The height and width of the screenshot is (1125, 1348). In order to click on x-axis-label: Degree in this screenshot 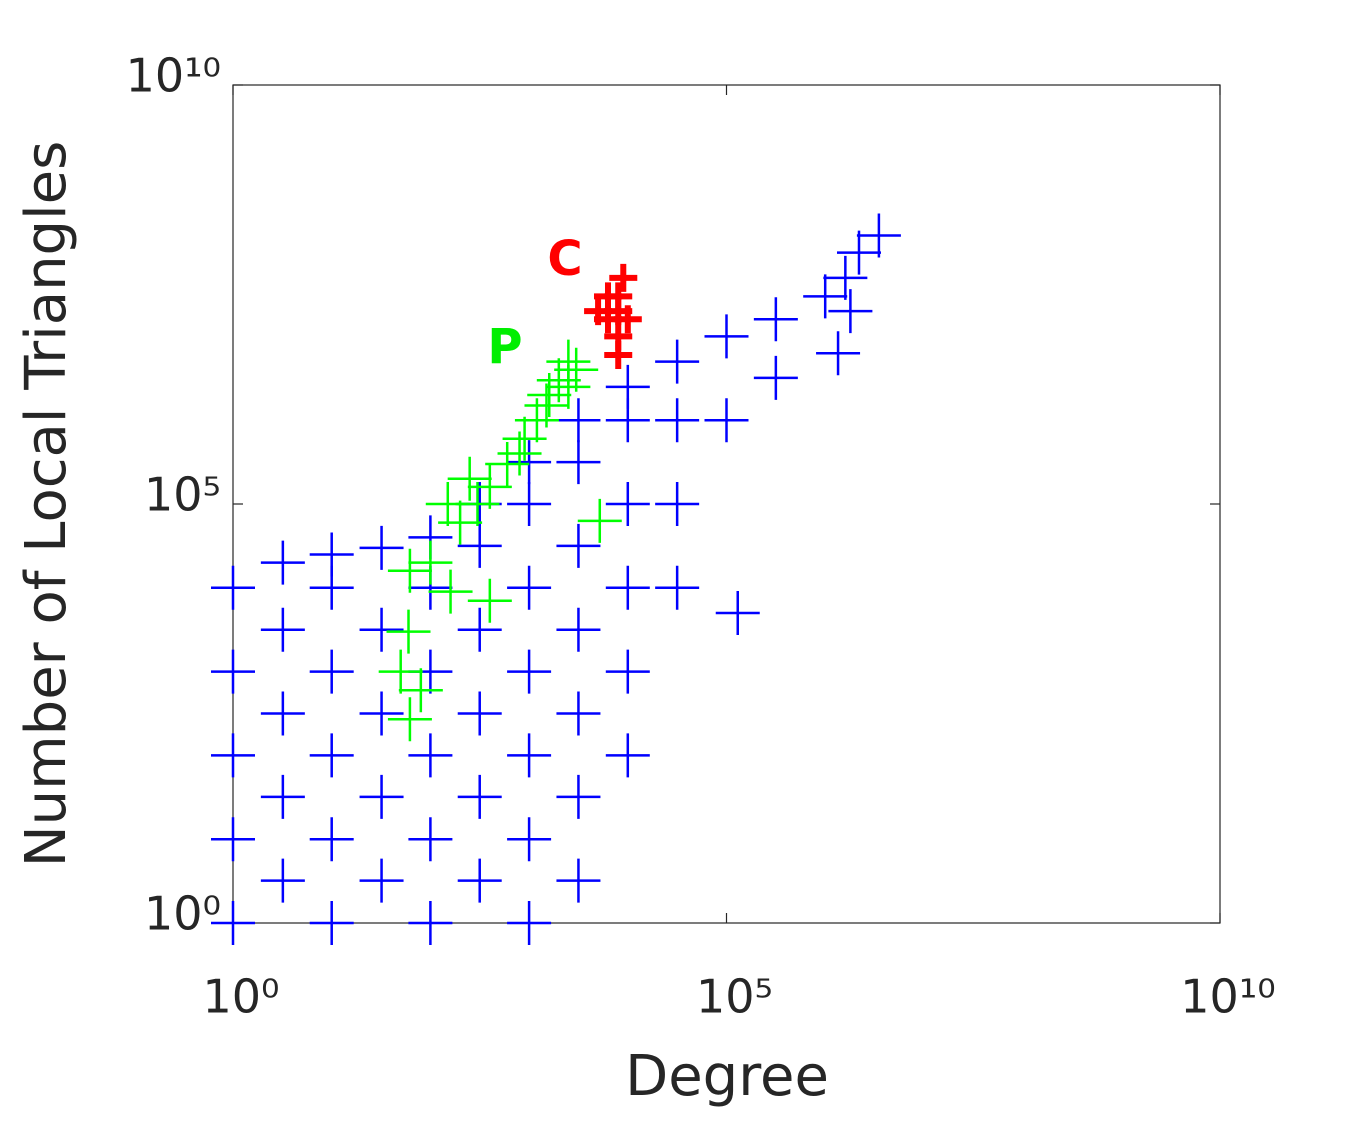, I will do `click(727, 1076)`.